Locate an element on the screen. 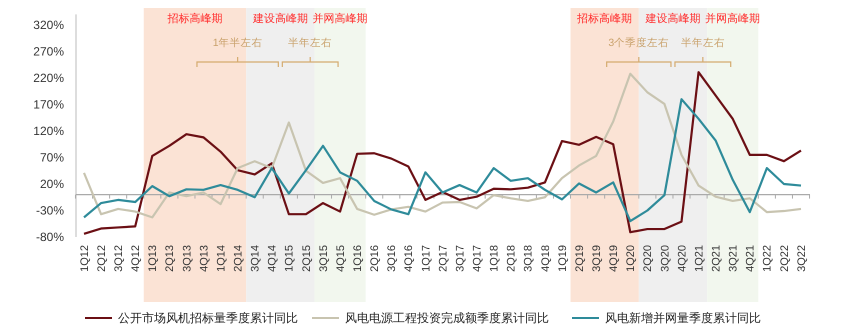  annotation: 3个季度左右 is located at coordinates (639, 42).